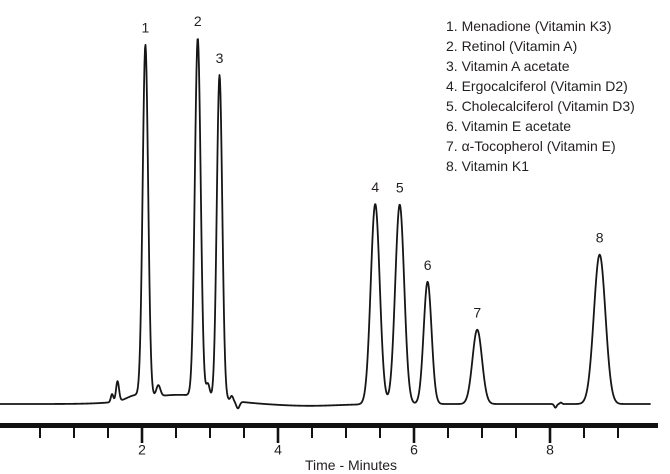  I want to click on peak-number-label: 1, so click(146, 28).